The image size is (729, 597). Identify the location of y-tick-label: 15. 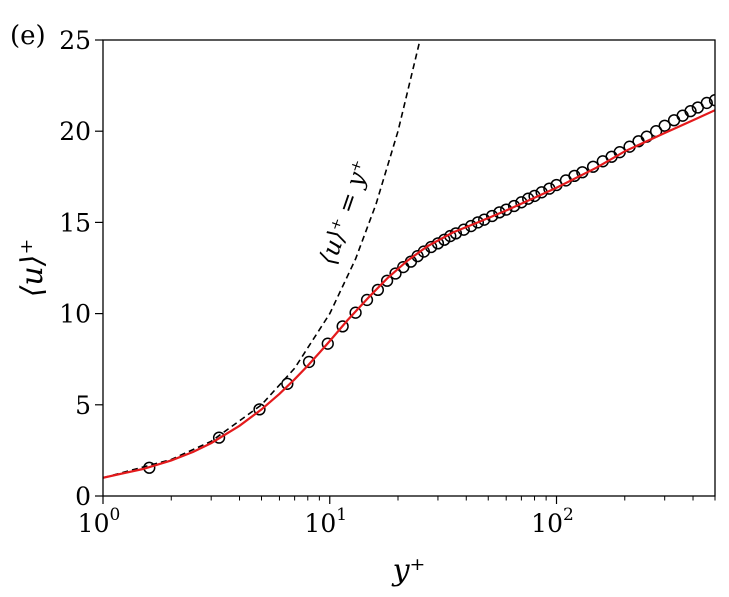
(75, 222).